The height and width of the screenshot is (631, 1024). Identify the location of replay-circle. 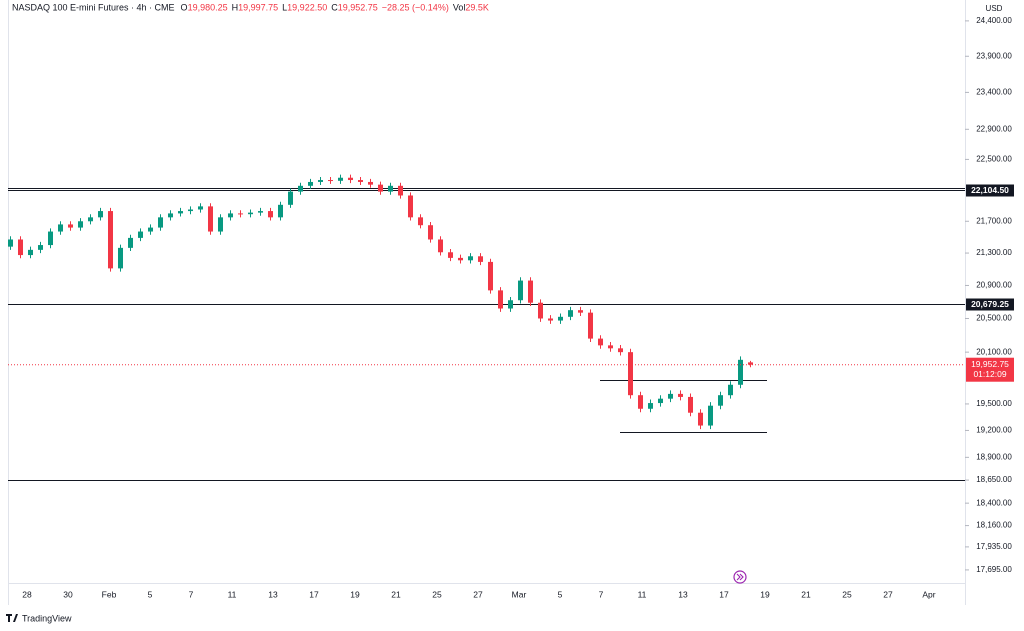
(740, 577).